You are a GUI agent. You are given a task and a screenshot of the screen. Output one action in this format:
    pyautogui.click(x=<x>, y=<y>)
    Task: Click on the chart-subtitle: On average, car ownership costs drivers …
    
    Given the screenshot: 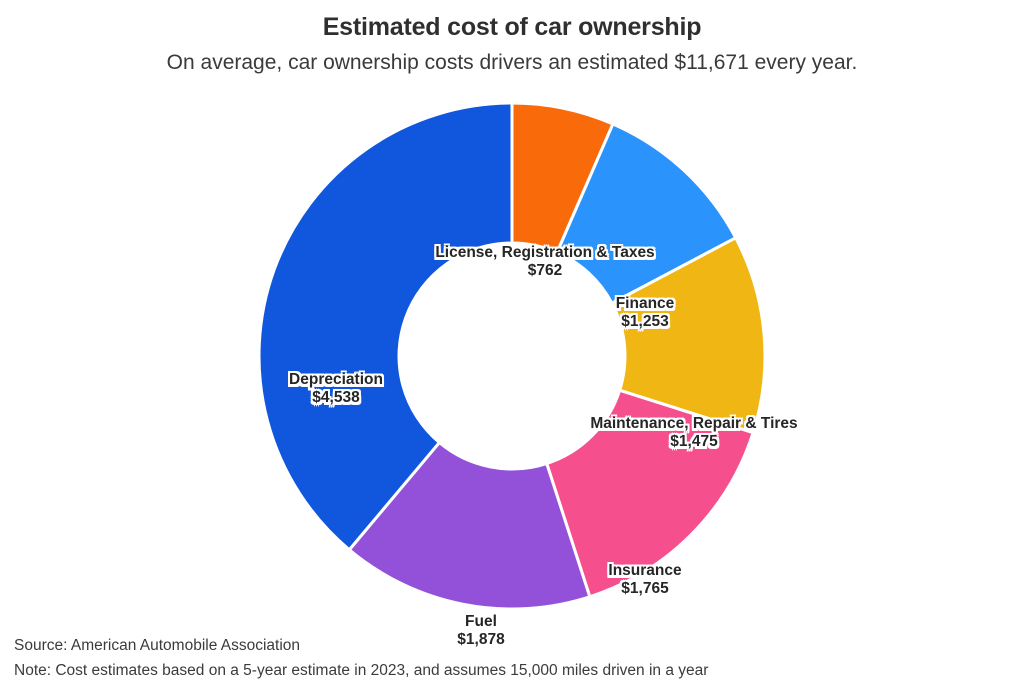 What is the action you would take?
    pyautogui.click(x=512, y=62)
    